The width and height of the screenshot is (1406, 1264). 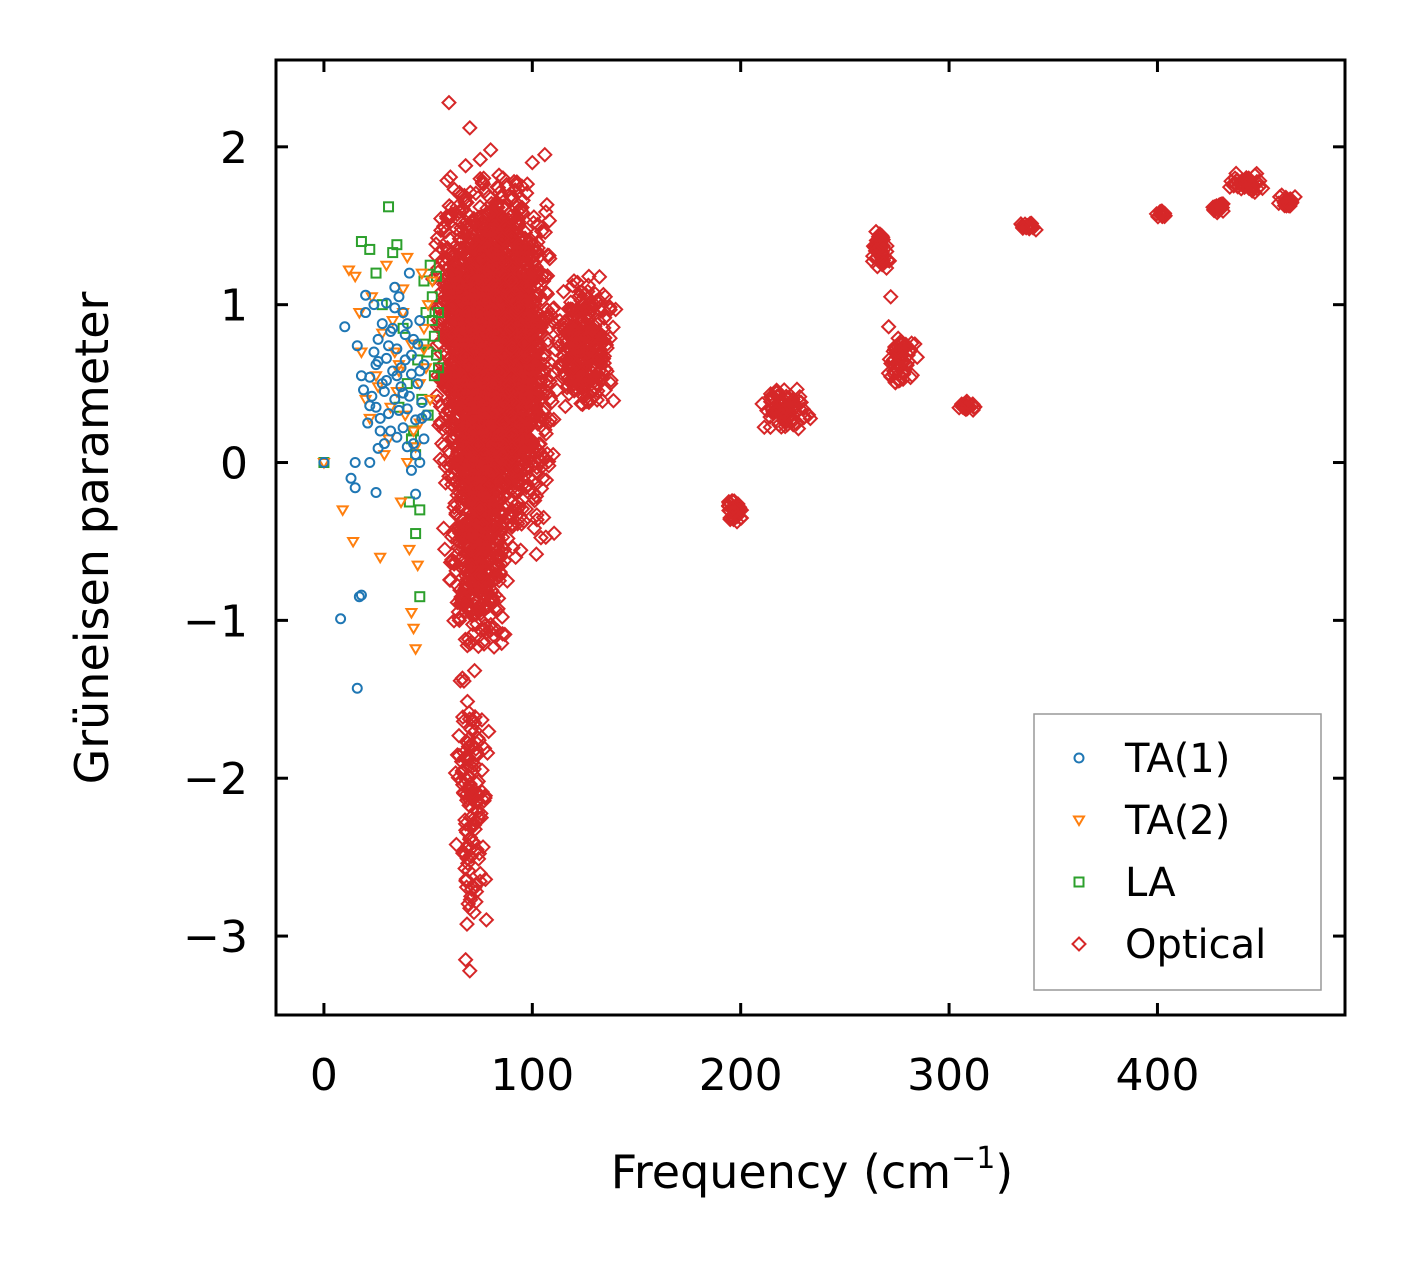 What do you see at coordinates (1157, 1075) in the screenshot?
I see `x-tick-label: 400` at bounding box center [1157, 1075].